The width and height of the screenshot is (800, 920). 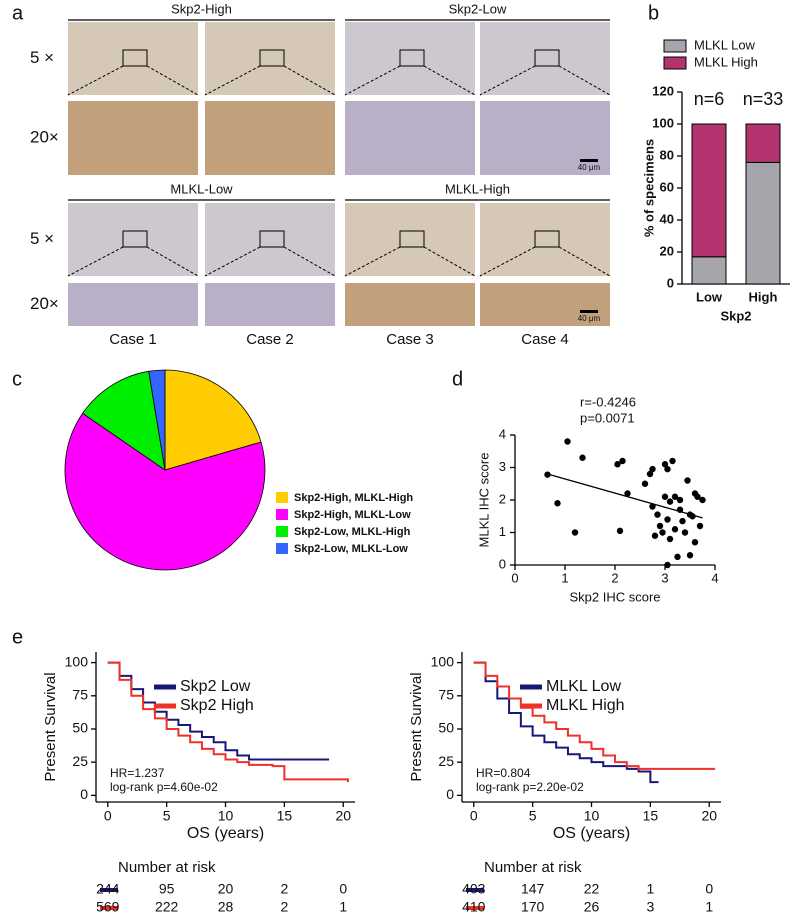 I want to click on risk-count: 2, so click(x=284, y=907).